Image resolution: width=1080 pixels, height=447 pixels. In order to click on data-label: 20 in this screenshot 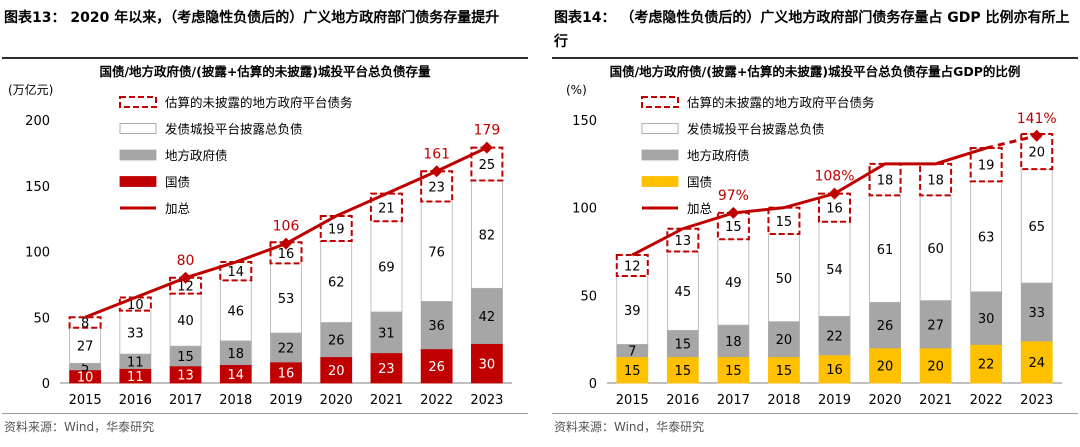, I will do `click(885, 366)`.